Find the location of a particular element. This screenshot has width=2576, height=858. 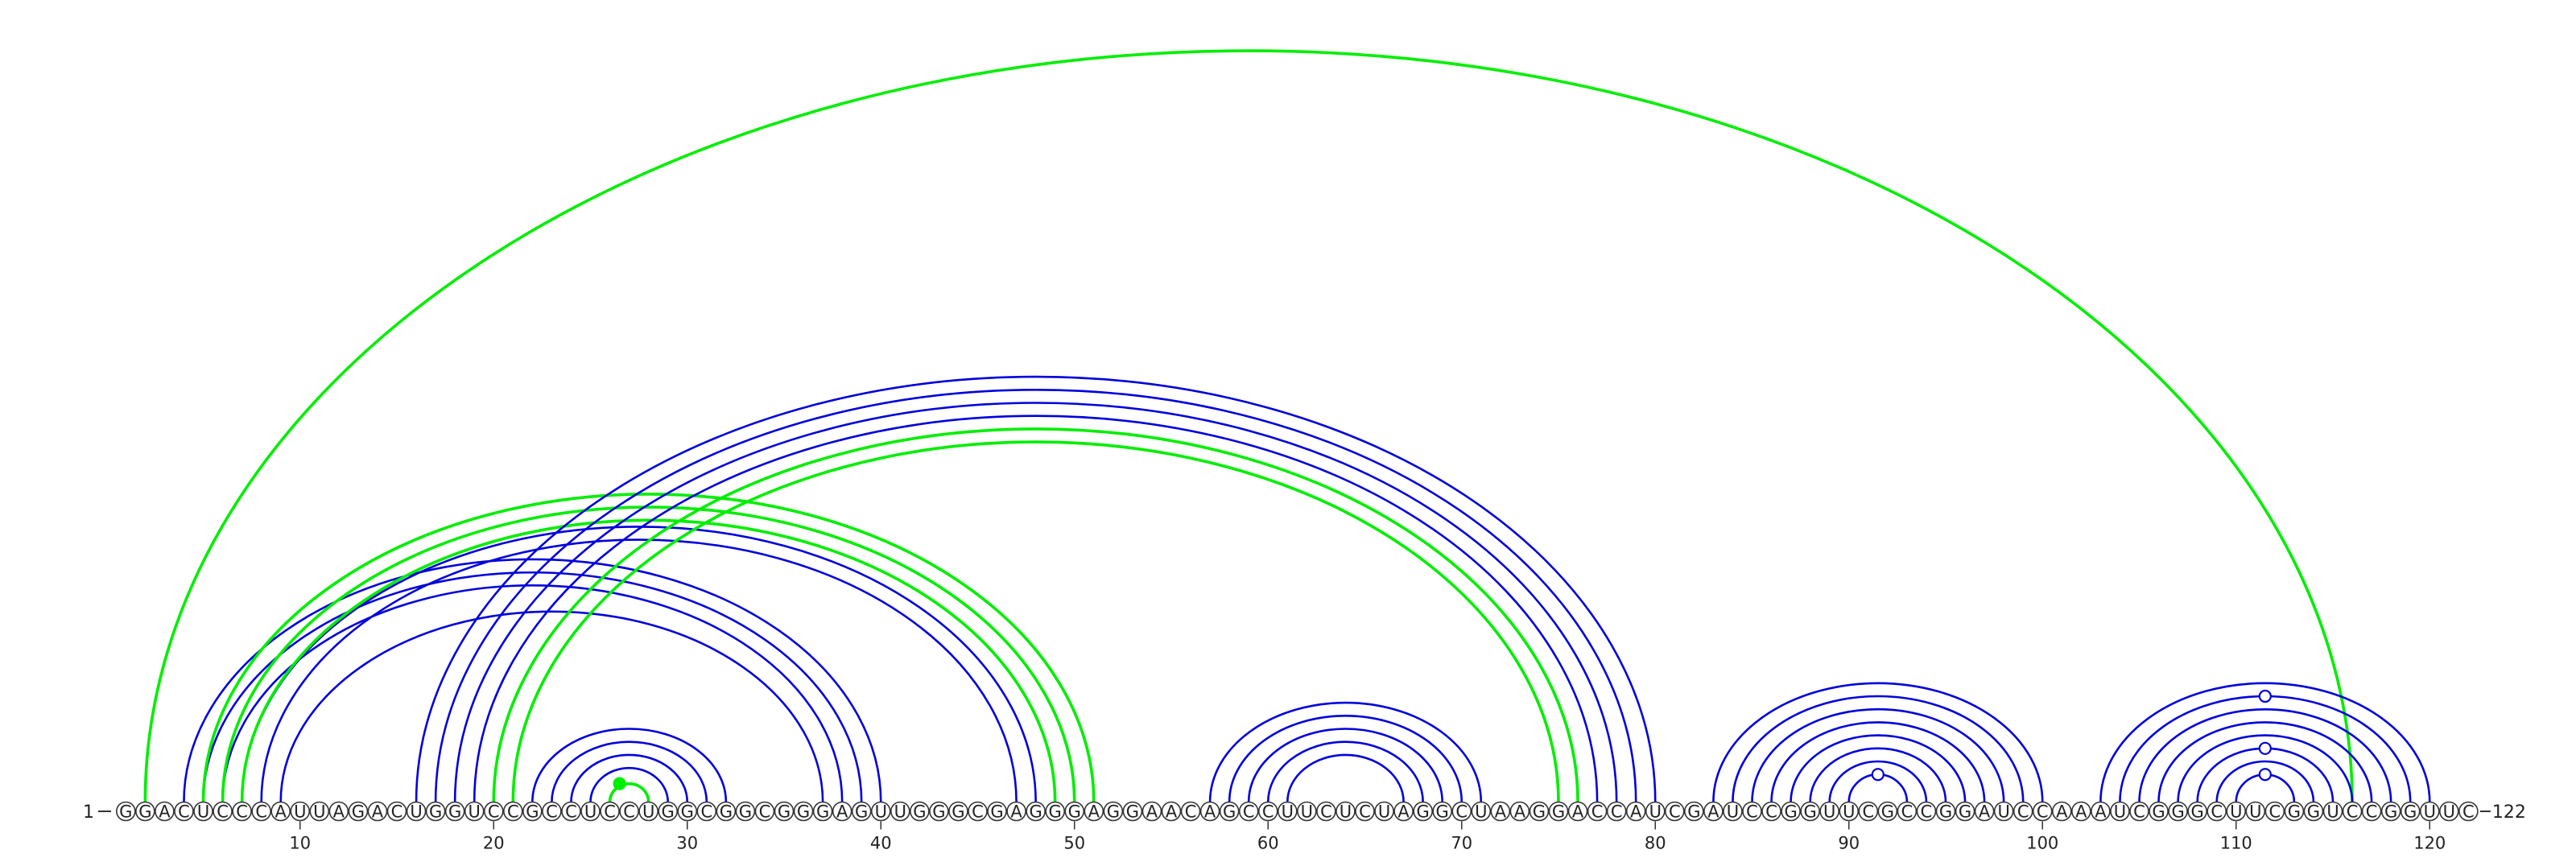

sequence-end-label: 122 is located at coordinates (2509, 813).